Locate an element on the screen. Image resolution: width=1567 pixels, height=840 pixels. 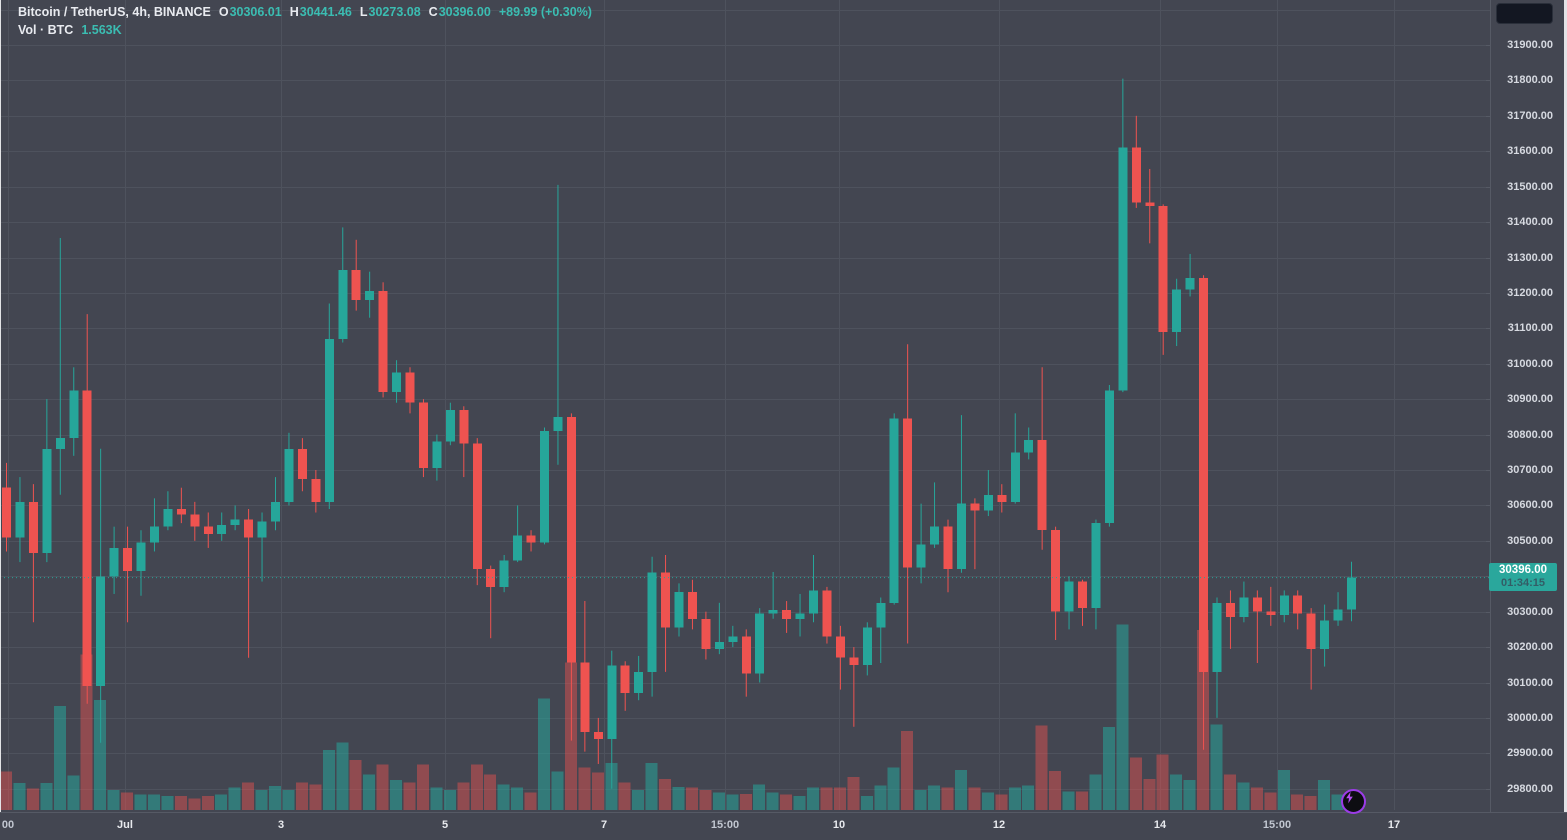
time-axis-label: 14 is located at coordinates (1160, 825).